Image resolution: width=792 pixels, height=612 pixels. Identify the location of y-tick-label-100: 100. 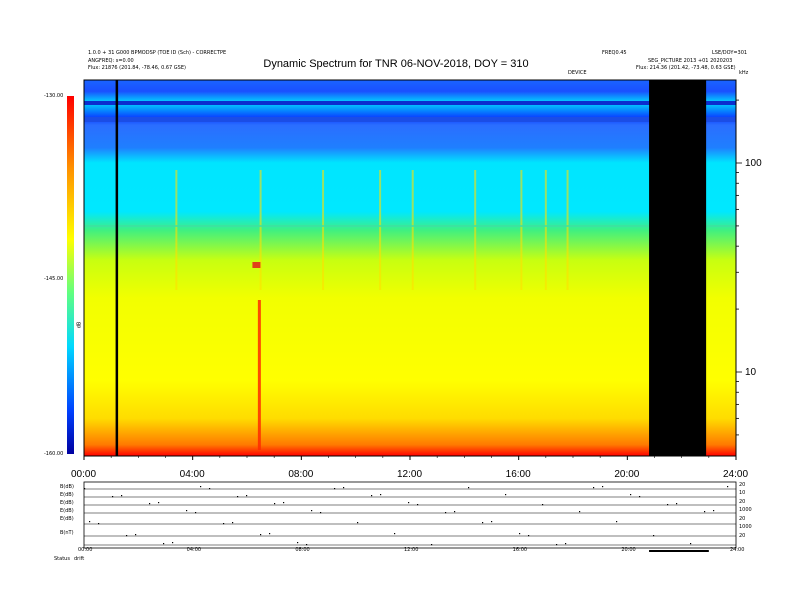
(753, 163).